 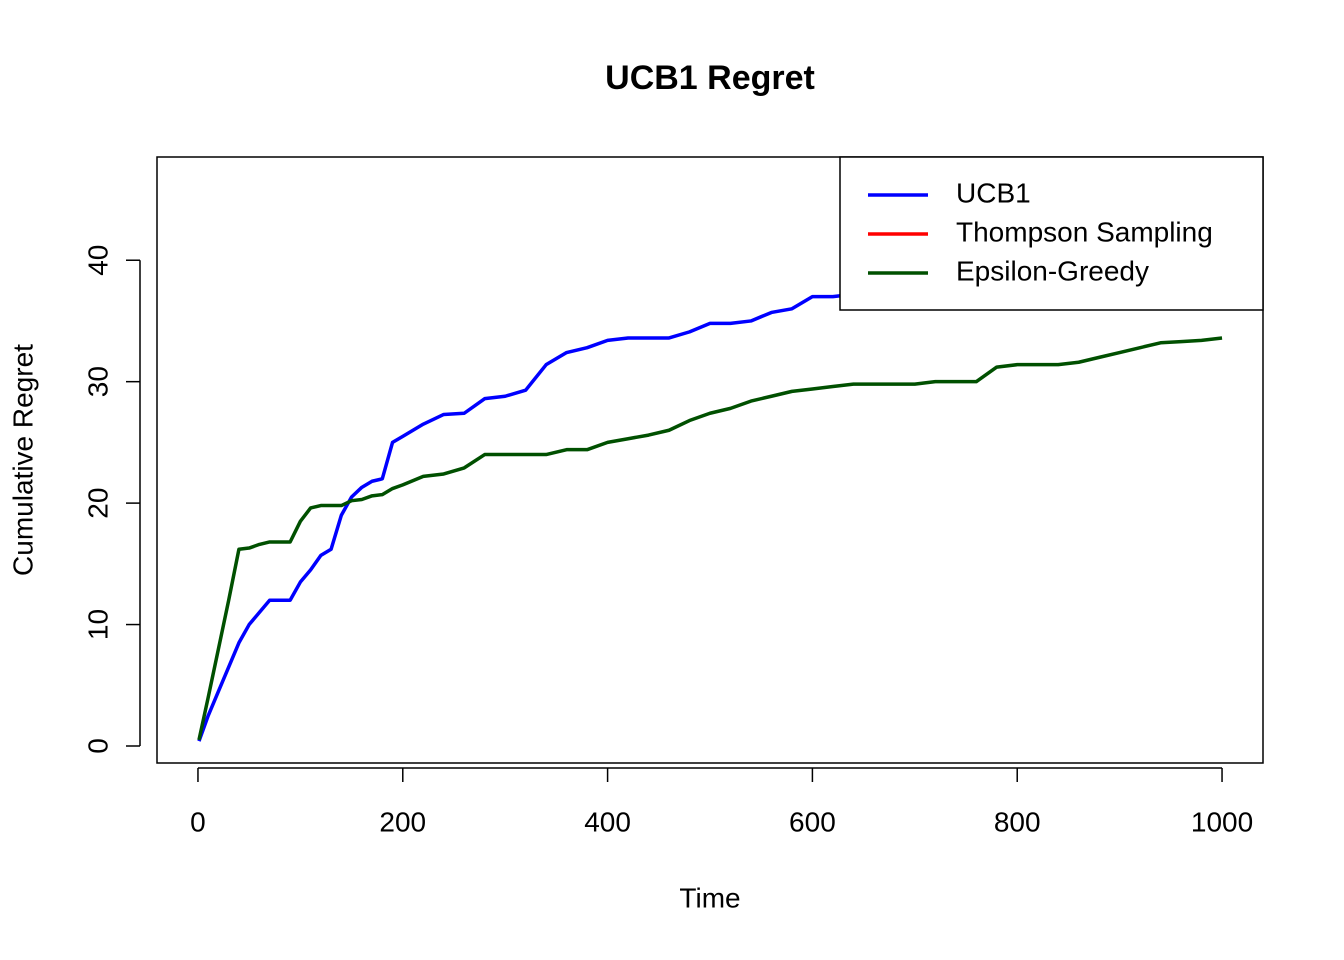 I want to click on x-tick-label: 200, so click(x=402, y=821).